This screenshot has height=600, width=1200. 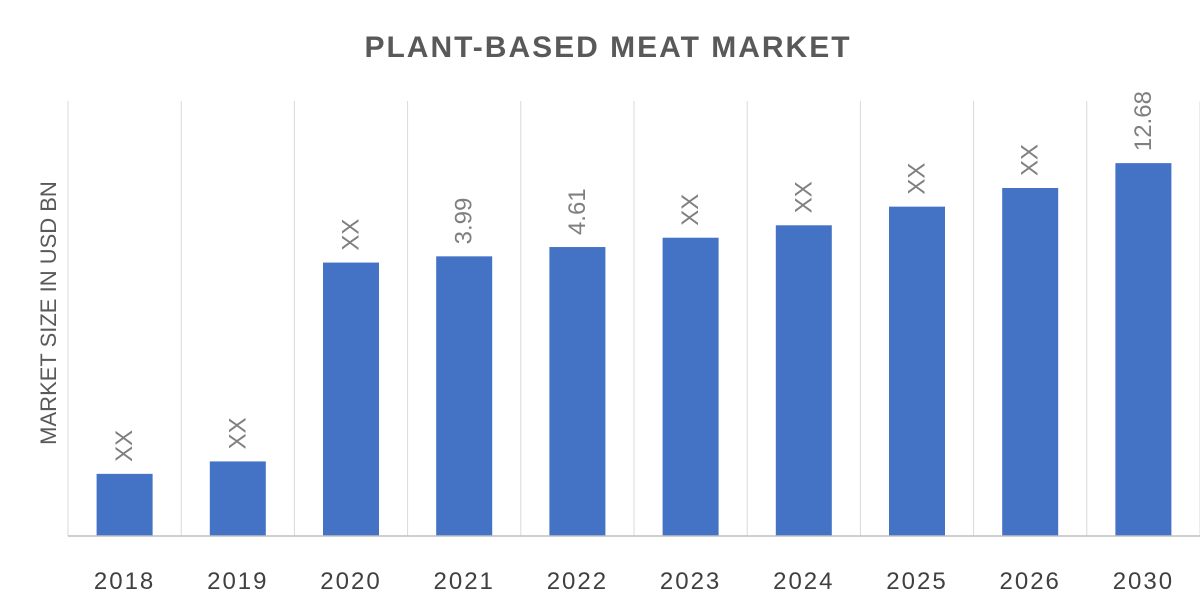 What do you see at coordinates (237, 581) in the screenshot?
I see `x-tick-2019: 2019` at bounding box center [237, 581].